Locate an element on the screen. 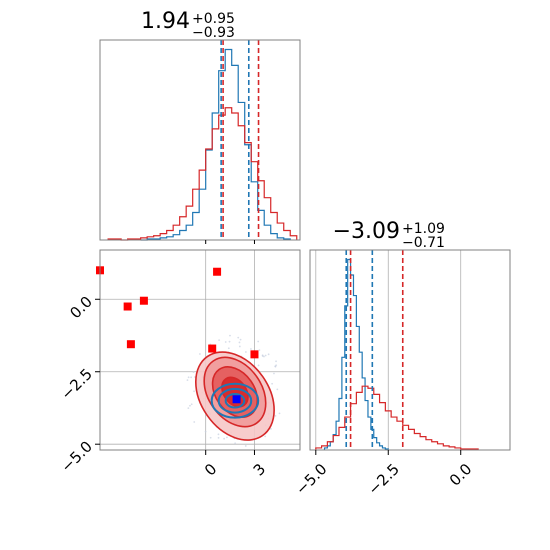 Image resolution: width=550 pixels, height=550 pixels. title-right-median: −3.09 is located at coordinates (366, 231).